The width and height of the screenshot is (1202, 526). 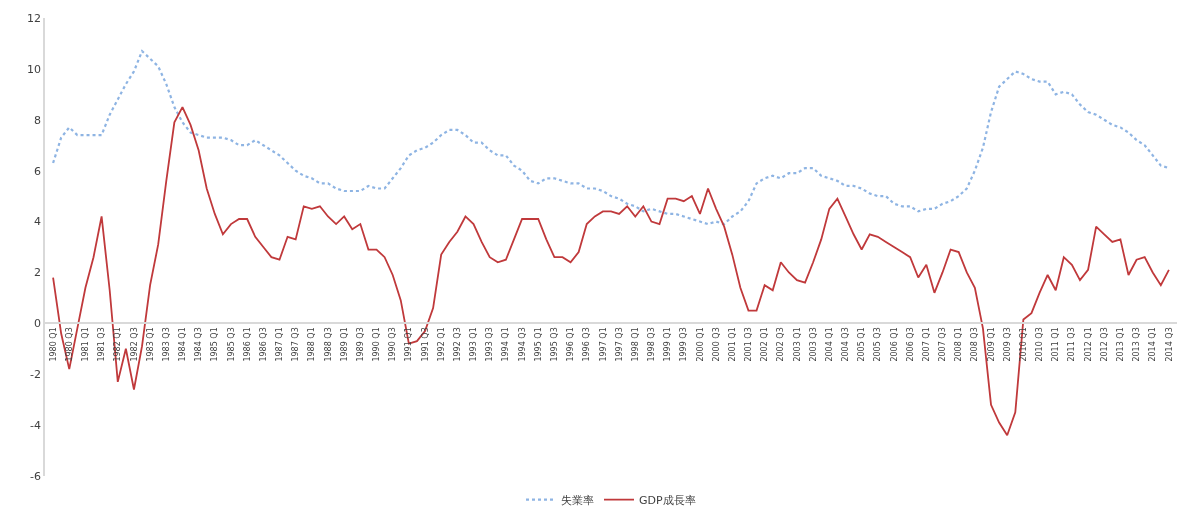 I want to click on x-tick-label: 2007 Q3, so click(x=943, y=344).